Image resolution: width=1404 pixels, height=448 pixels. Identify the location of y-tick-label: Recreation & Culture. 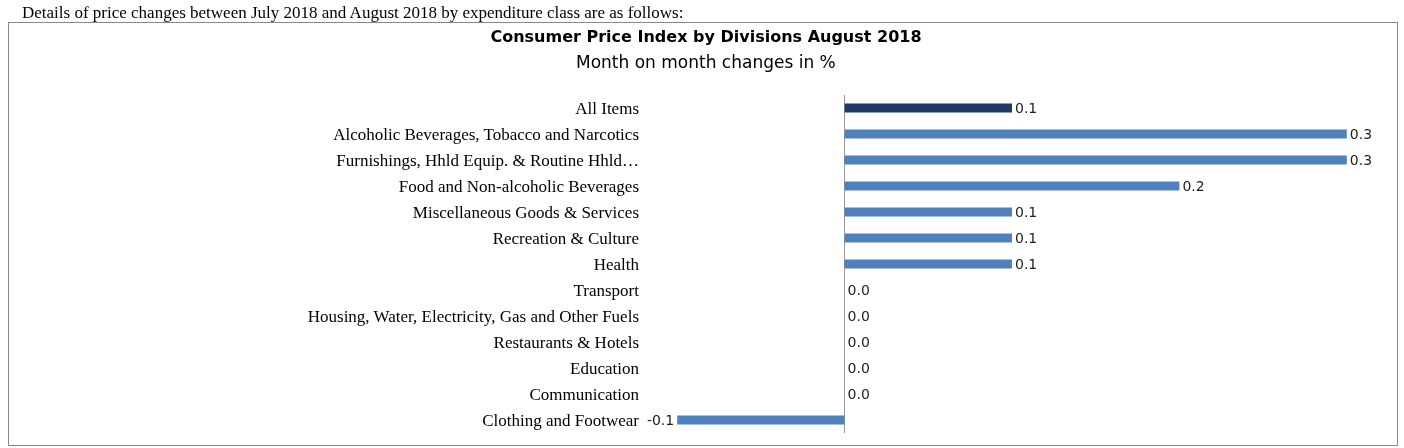
(565, 238).